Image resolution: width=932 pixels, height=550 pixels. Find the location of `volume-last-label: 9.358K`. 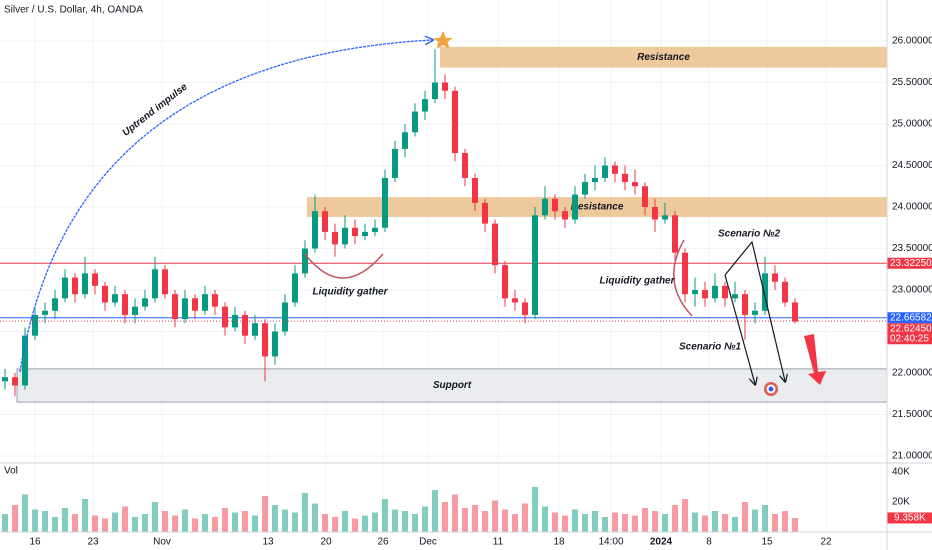

volume-last-label: 9.358K is located at coordinates (910, 518).